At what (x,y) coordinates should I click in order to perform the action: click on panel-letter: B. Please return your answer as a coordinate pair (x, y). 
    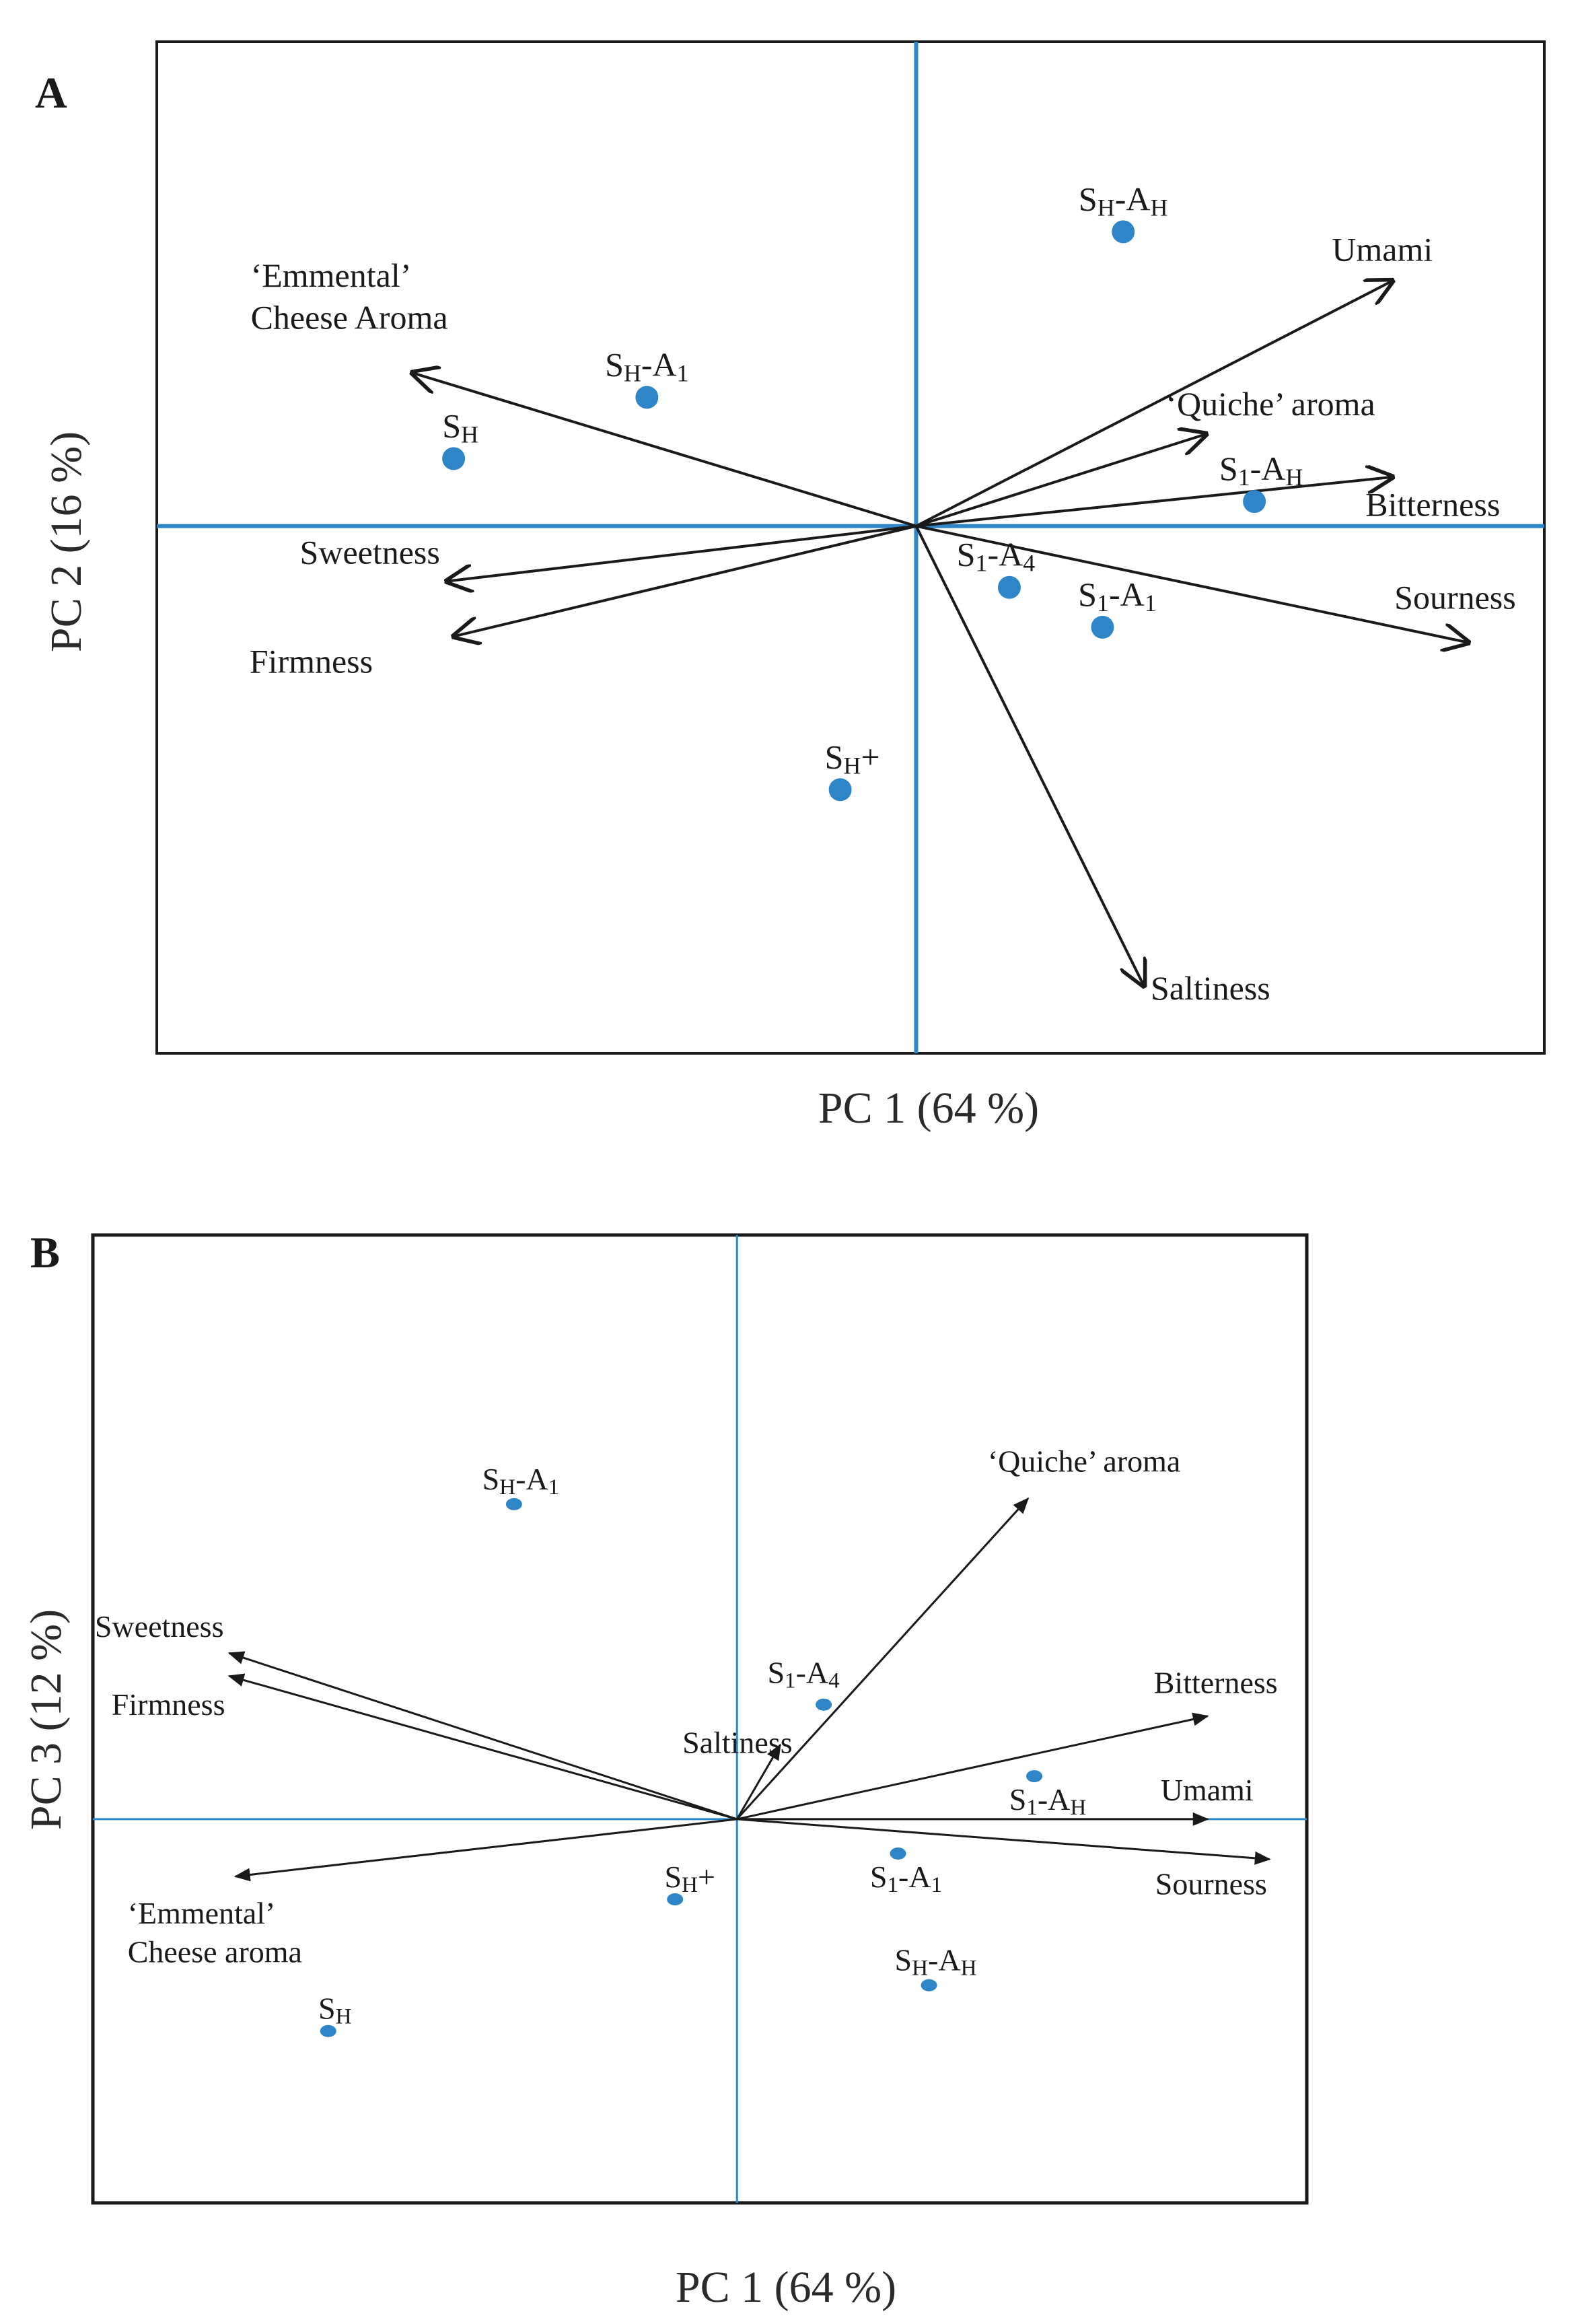
    Looking at the image, I should click on (45, 1252).